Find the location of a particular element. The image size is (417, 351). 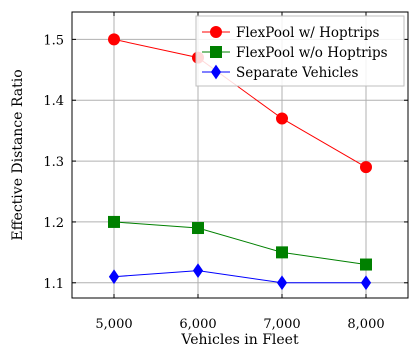

x-tick-label: 7,000 is located at coordinates (281, 324).